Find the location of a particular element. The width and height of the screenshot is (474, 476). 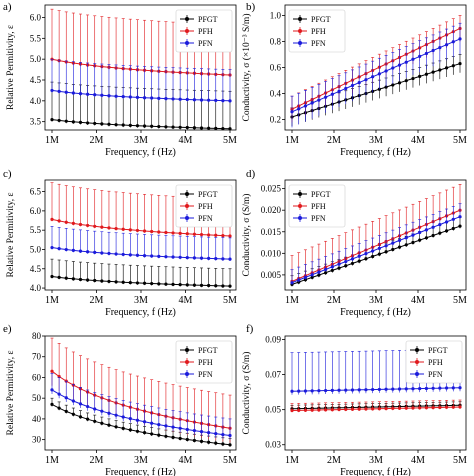

plot-frame is located at coordinates (140, 235).